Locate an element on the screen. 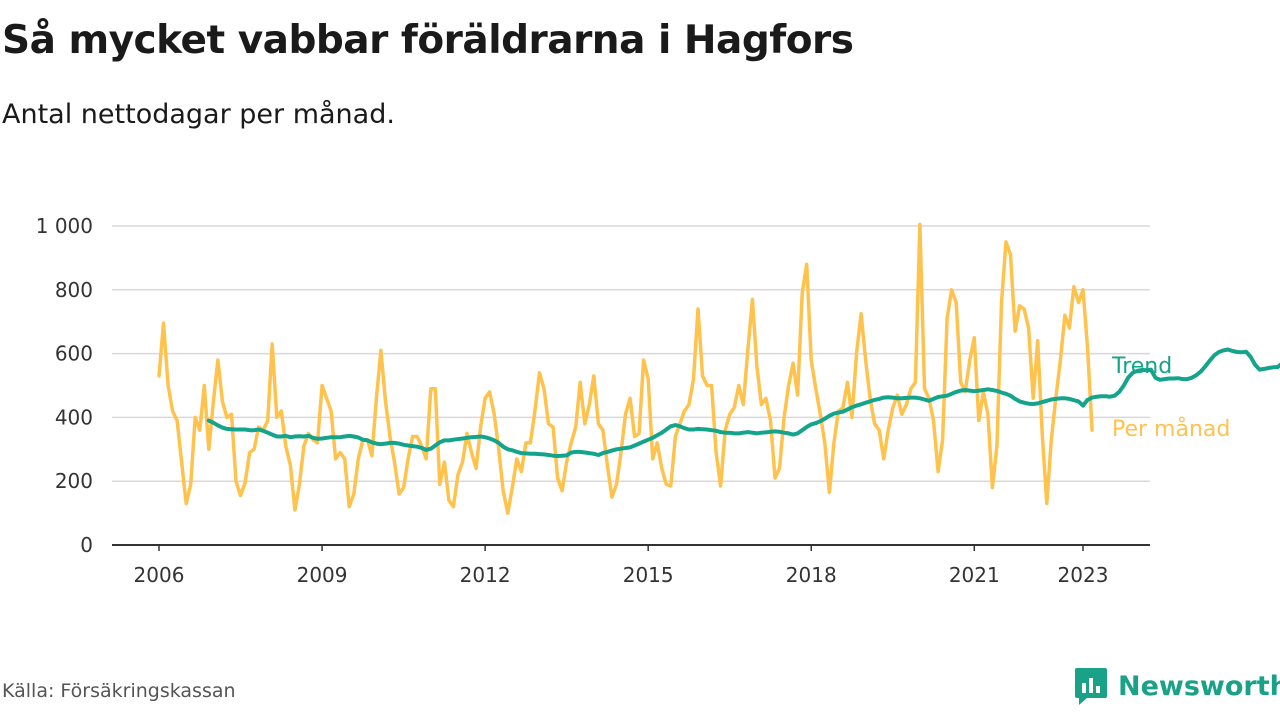 Image resolution: width=1280 pixels, height=720 pixels. series-label: Per månad is located at coordinates (1171, 429).